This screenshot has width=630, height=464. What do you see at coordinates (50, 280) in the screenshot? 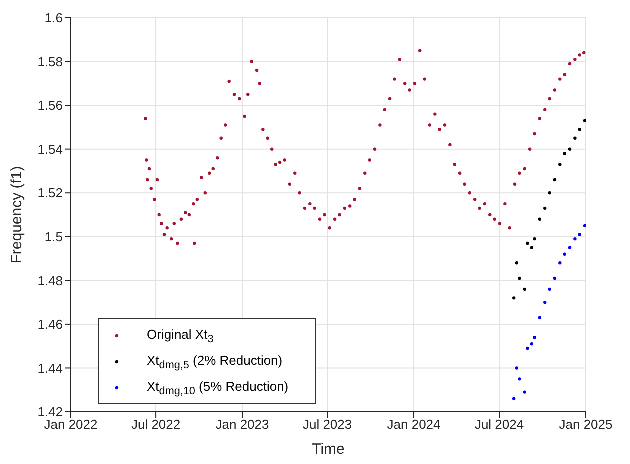
I see `y-tick-label: 1.48` at bounding box center [50, 280].